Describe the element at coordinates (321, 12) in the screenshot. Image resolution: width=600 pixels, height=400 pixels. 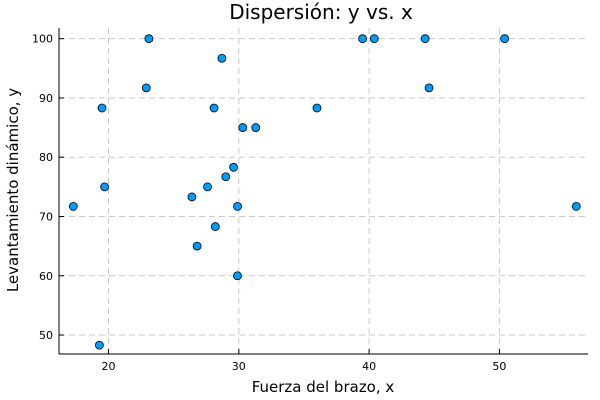
I see `chart-title: Dispersión: y vs. x` at that location.